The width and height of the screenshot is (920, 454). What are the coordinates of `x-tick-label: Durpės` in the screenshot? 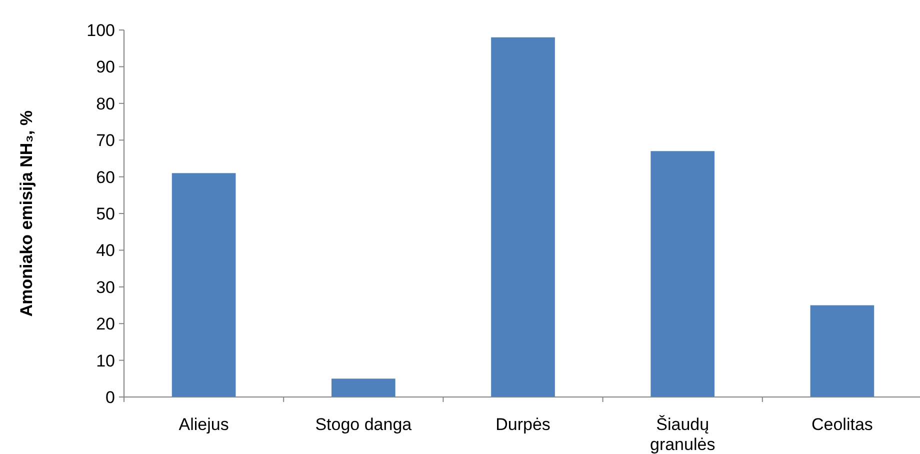 It's located at (523, 424).